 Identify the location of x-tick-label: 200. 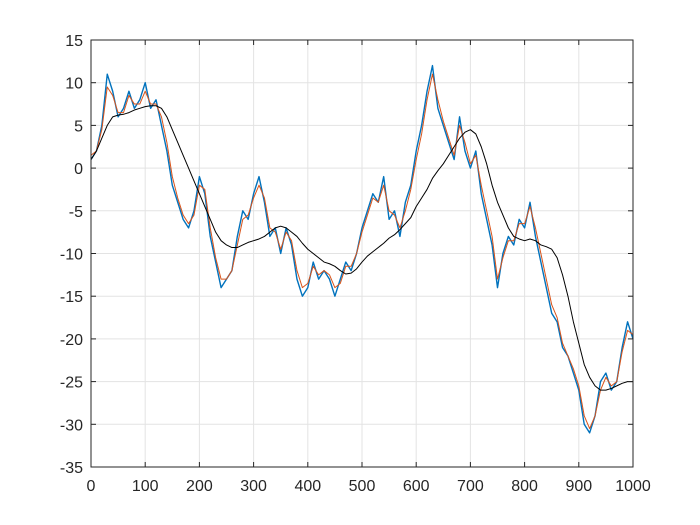
(199, 486).